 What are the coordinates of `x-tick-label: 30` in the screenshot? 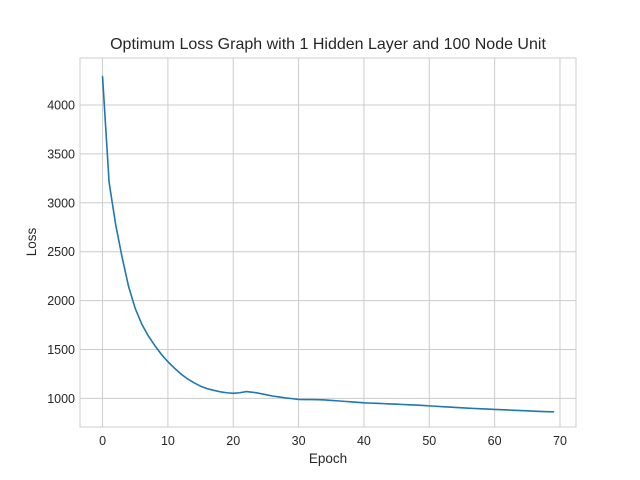 It's located at (299, 441).